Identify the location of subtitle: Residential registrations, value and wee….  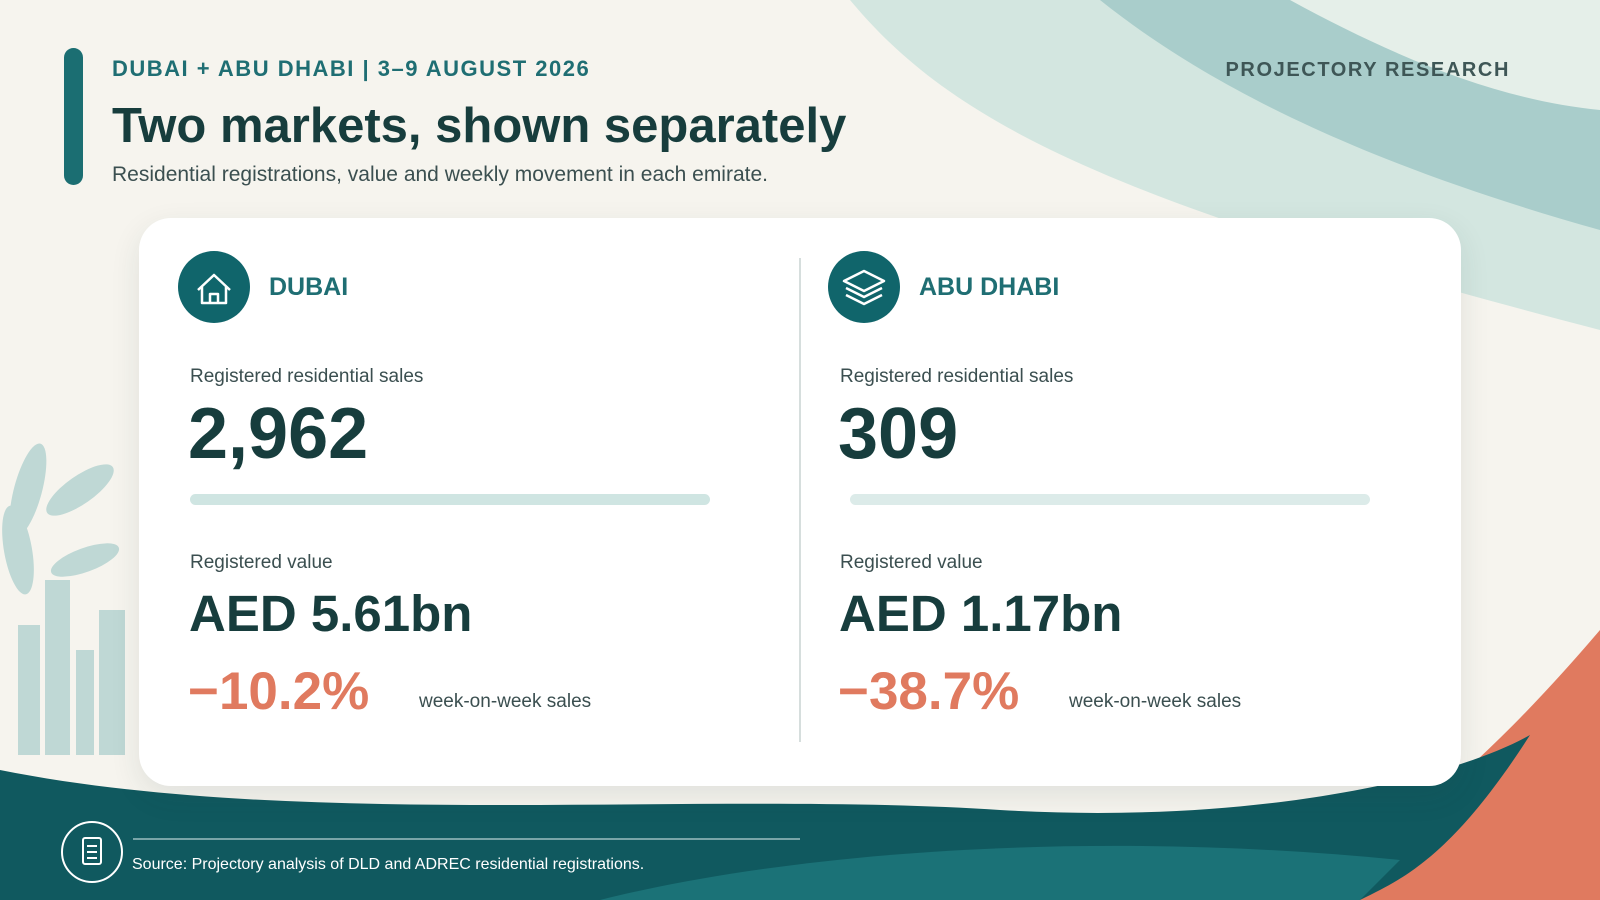
(440, 174).